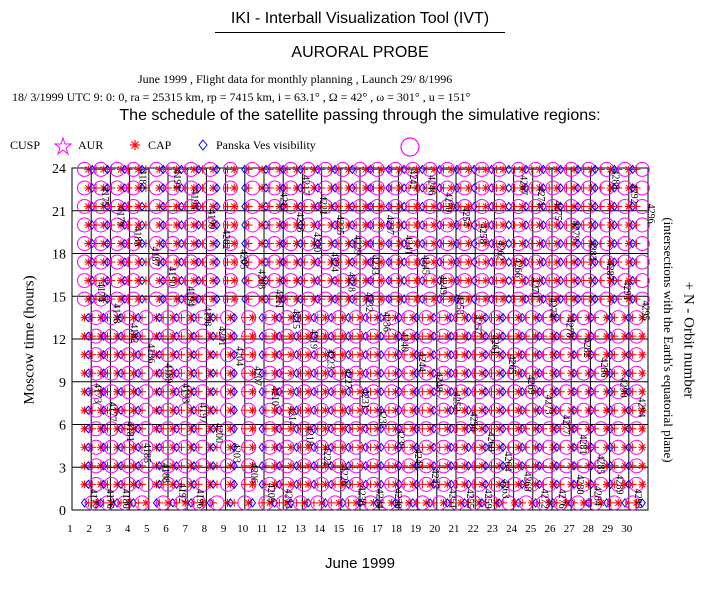 The height and width of the screenshot is (600, 720). I want to click on orbit-number-label: 4179, so click(119, 216).